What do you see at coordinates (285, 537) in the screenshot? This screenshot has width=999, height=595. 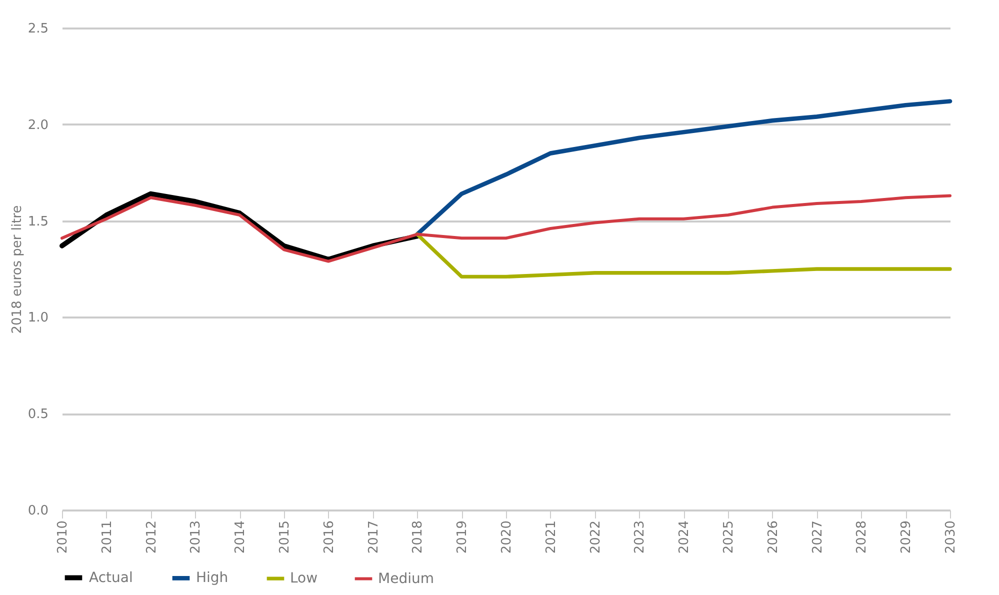 I see `x-tick-label: 2015` at bounding box center [285, 537].